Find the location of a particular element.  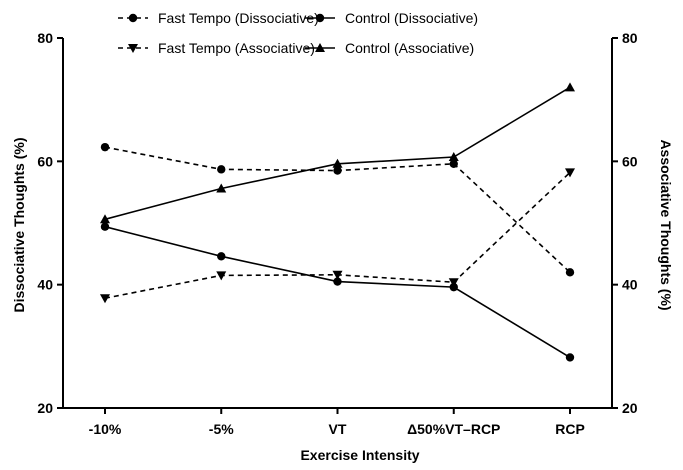

right-y-axis-title: Associative Thoughts (%) is located at coordinates (666, 224).